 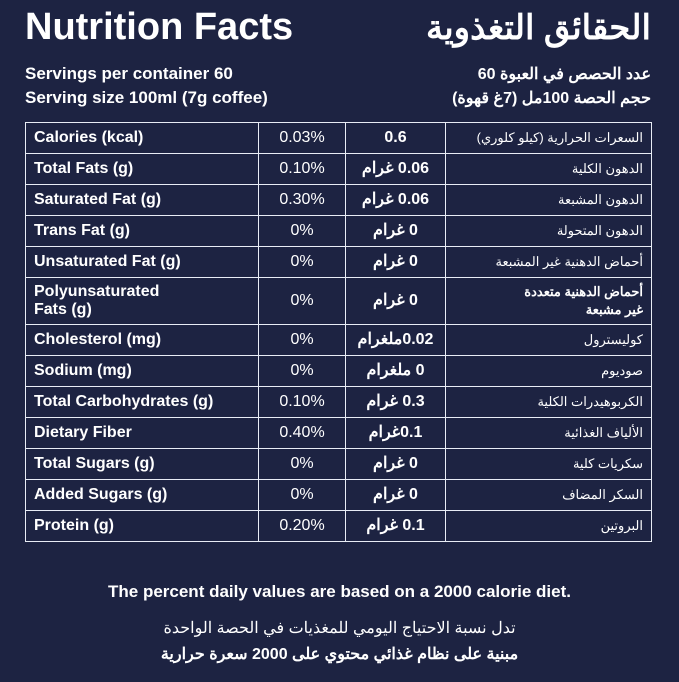 I want to click on amount: 0.02ملغرام, so click(x=395, y=340).